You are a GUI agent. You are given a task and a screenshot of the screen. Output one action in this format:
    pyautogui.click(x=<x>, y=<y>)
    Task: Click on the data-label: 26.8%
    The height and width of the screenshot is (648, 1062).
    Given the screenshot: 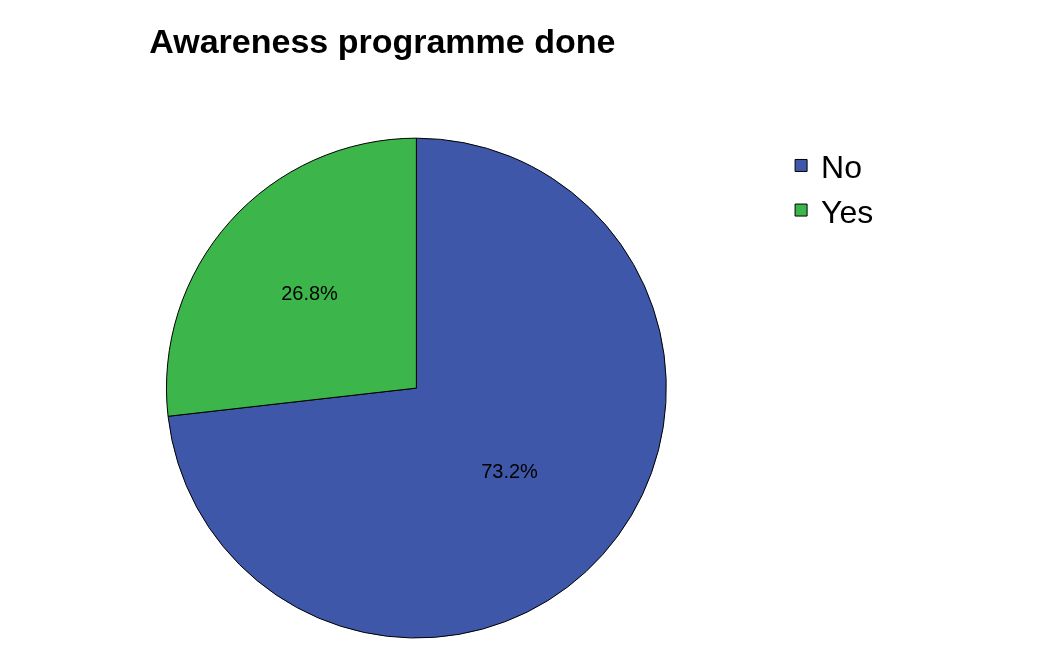 What is the action you would take?
    pyautogui.click(x=310, y=292)
    